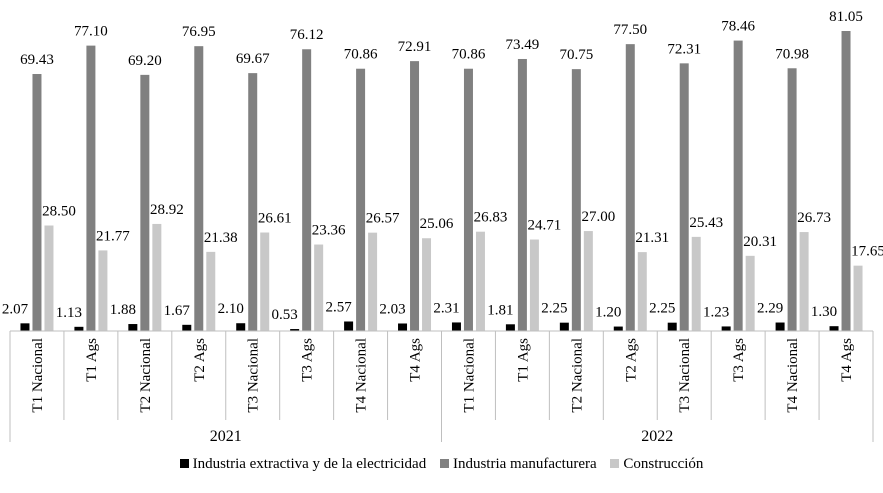 This screenshot has width=883, height=493. Describe the element at coordinates (738, 27) in the screenshot. I see `data-label-s1-c13: 78.46` at that location.